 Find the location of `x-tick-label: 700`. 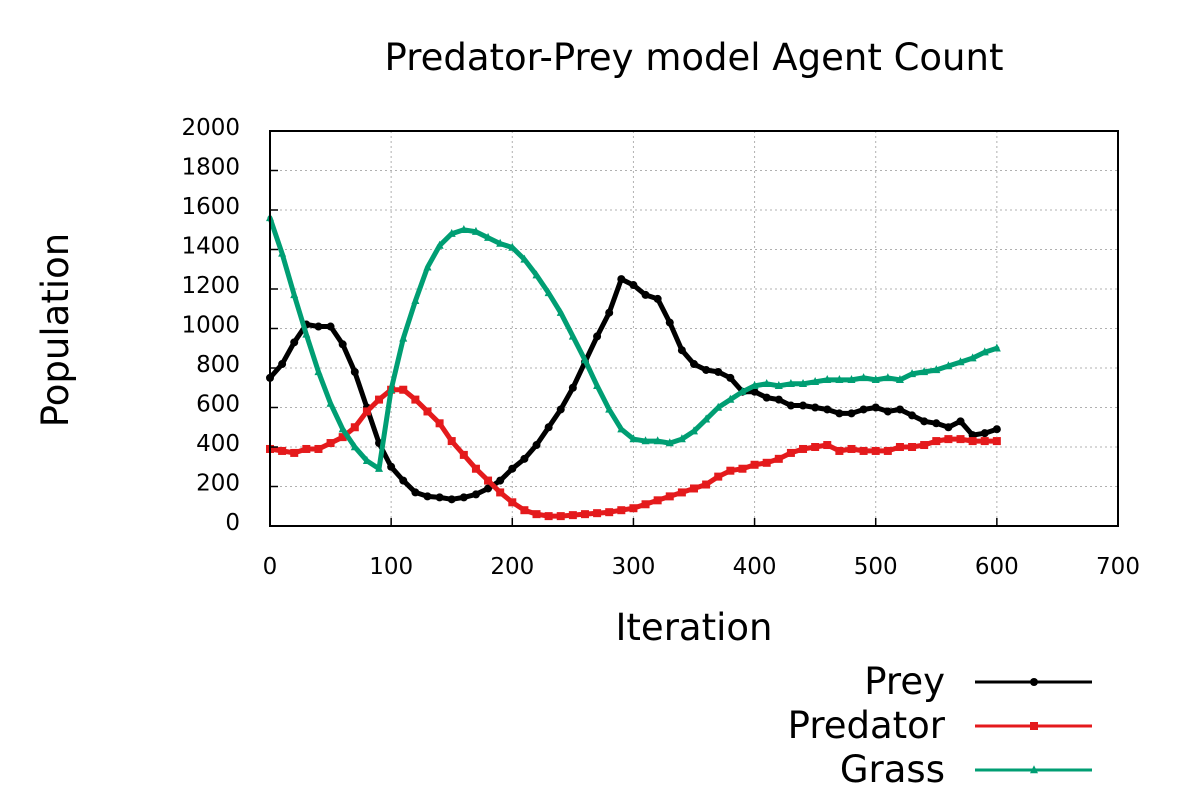

x-tick-label: 700 is located at coordinates (1118, 567).